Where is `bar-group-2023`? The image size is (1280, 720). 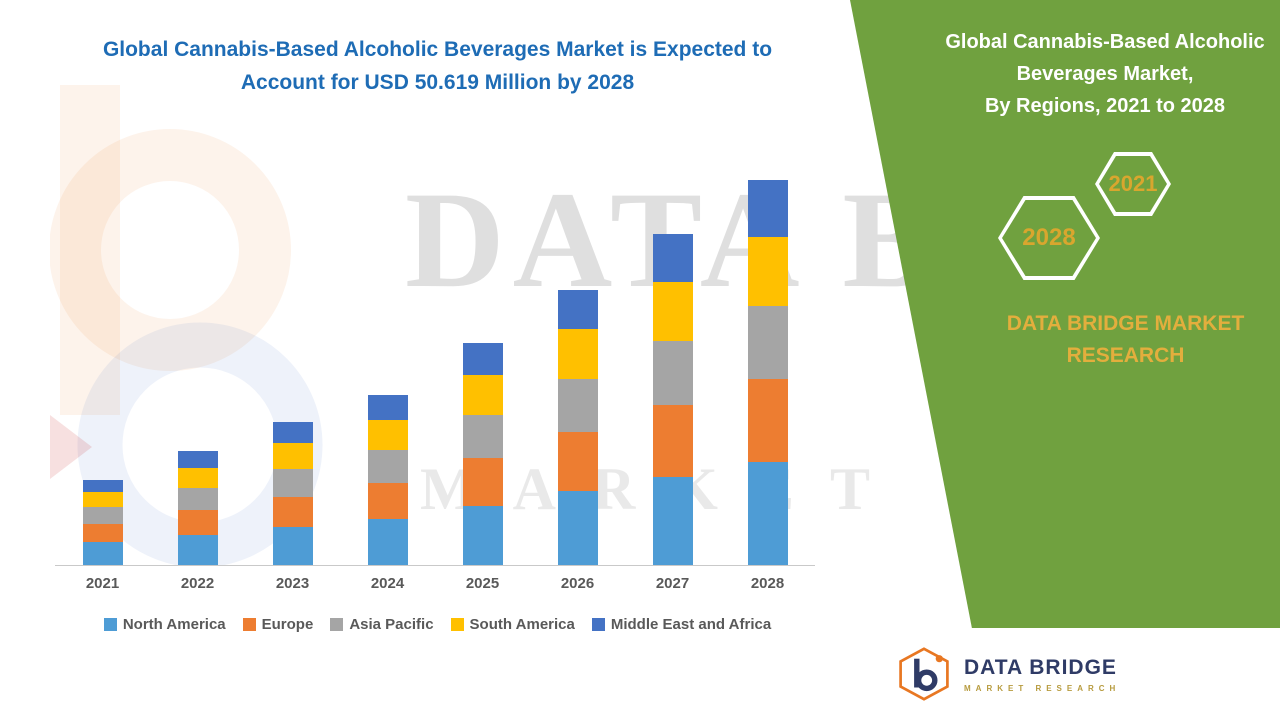 bar-group-2023 is located at coordinates (292, 370).